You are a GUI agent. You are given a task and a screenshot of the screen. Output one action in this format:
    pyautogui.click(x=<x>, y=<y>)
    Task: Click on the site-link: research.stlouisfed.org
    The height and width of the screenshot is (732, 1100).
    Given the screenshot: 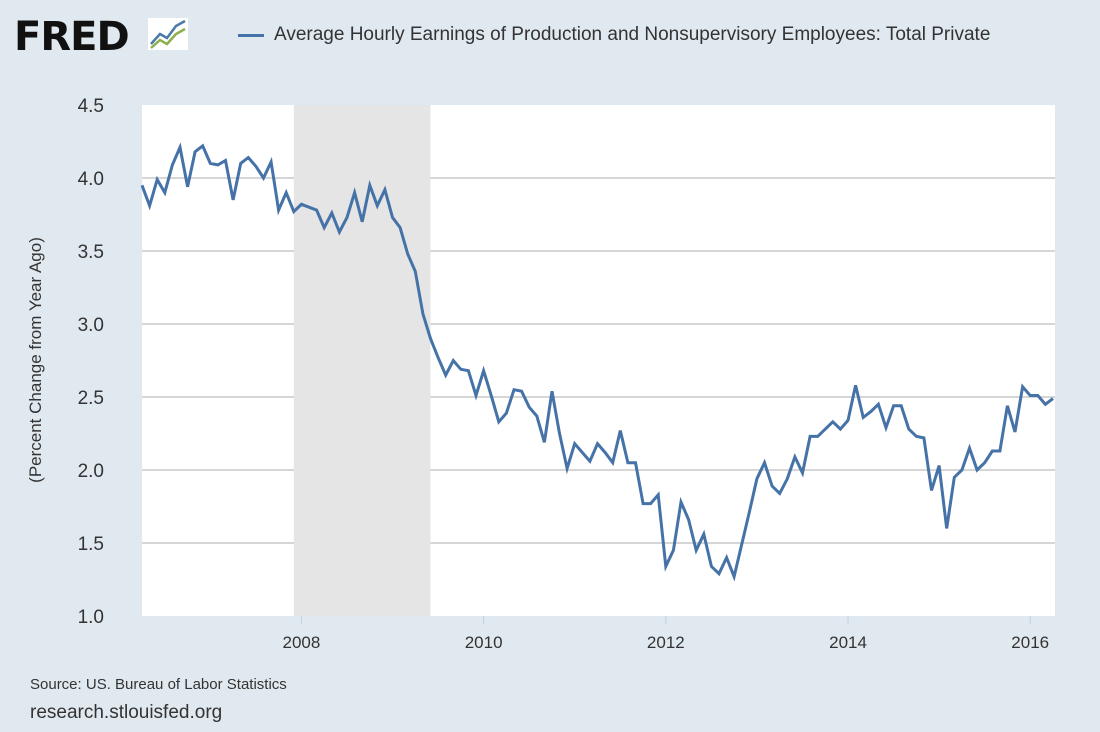 What is the action you would take?
    pyautogui.click(x=126, y=712)
    